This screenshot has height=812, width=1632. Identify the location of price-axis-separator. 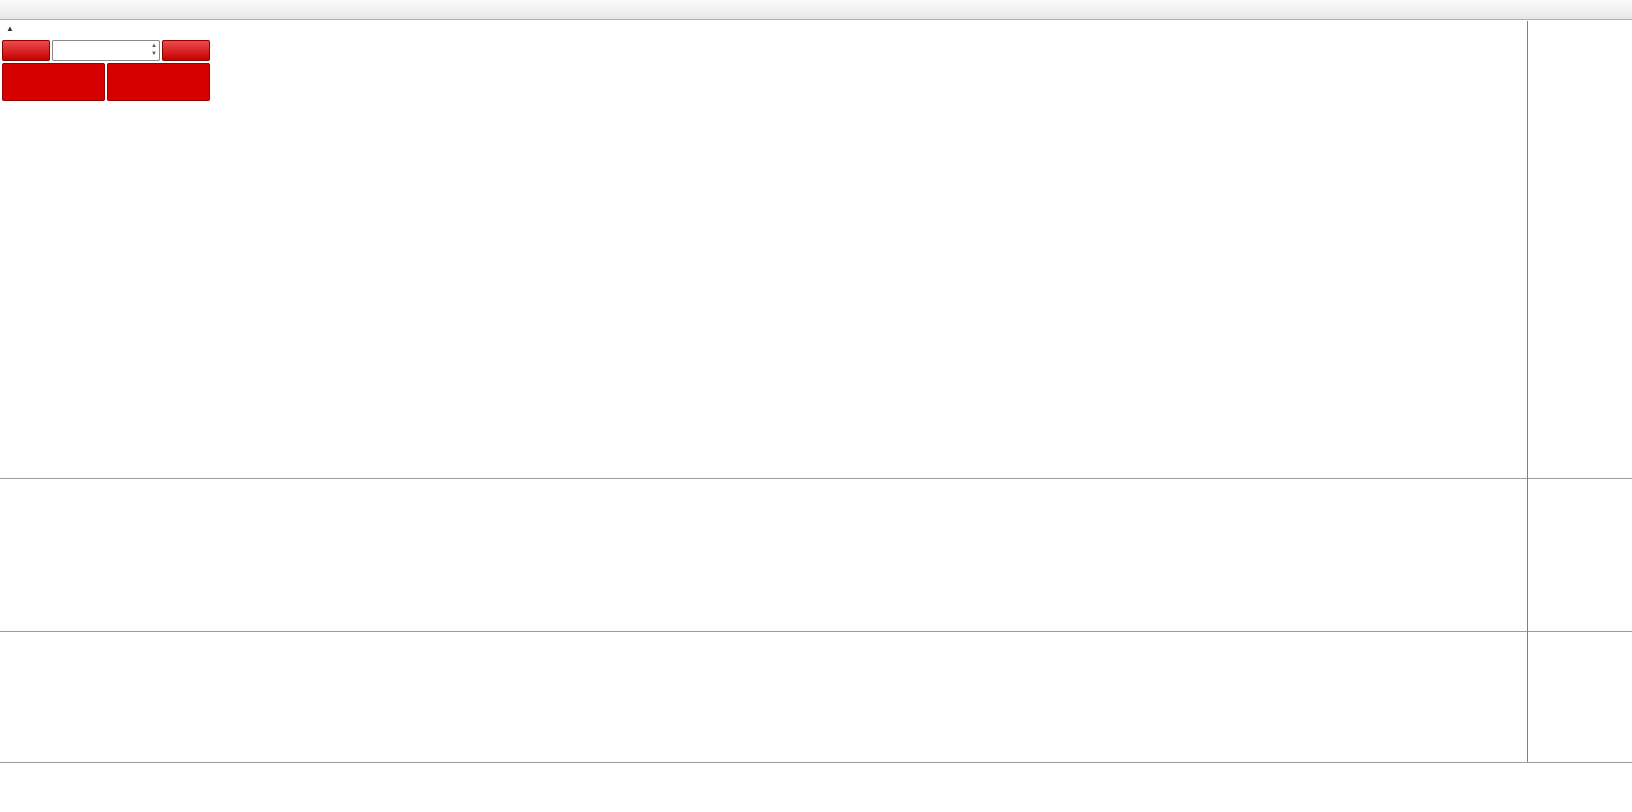
(1527, 391).